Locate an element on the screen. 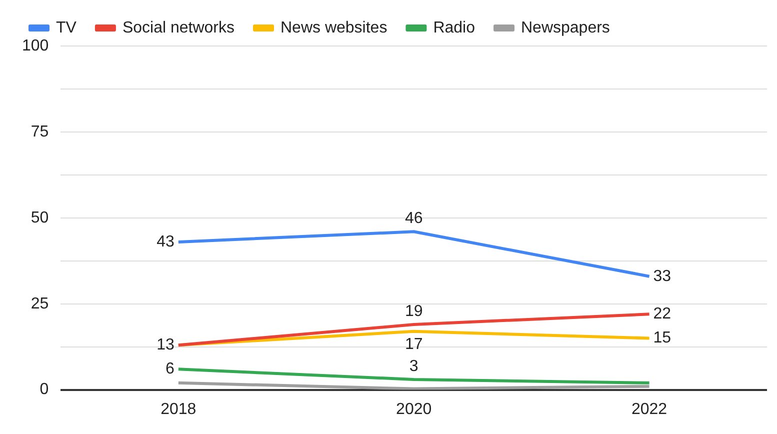 Image resolution: width=777 pixels, height=434 pixels. x-tick-label: 2020 is located at coordinates (414, 409).